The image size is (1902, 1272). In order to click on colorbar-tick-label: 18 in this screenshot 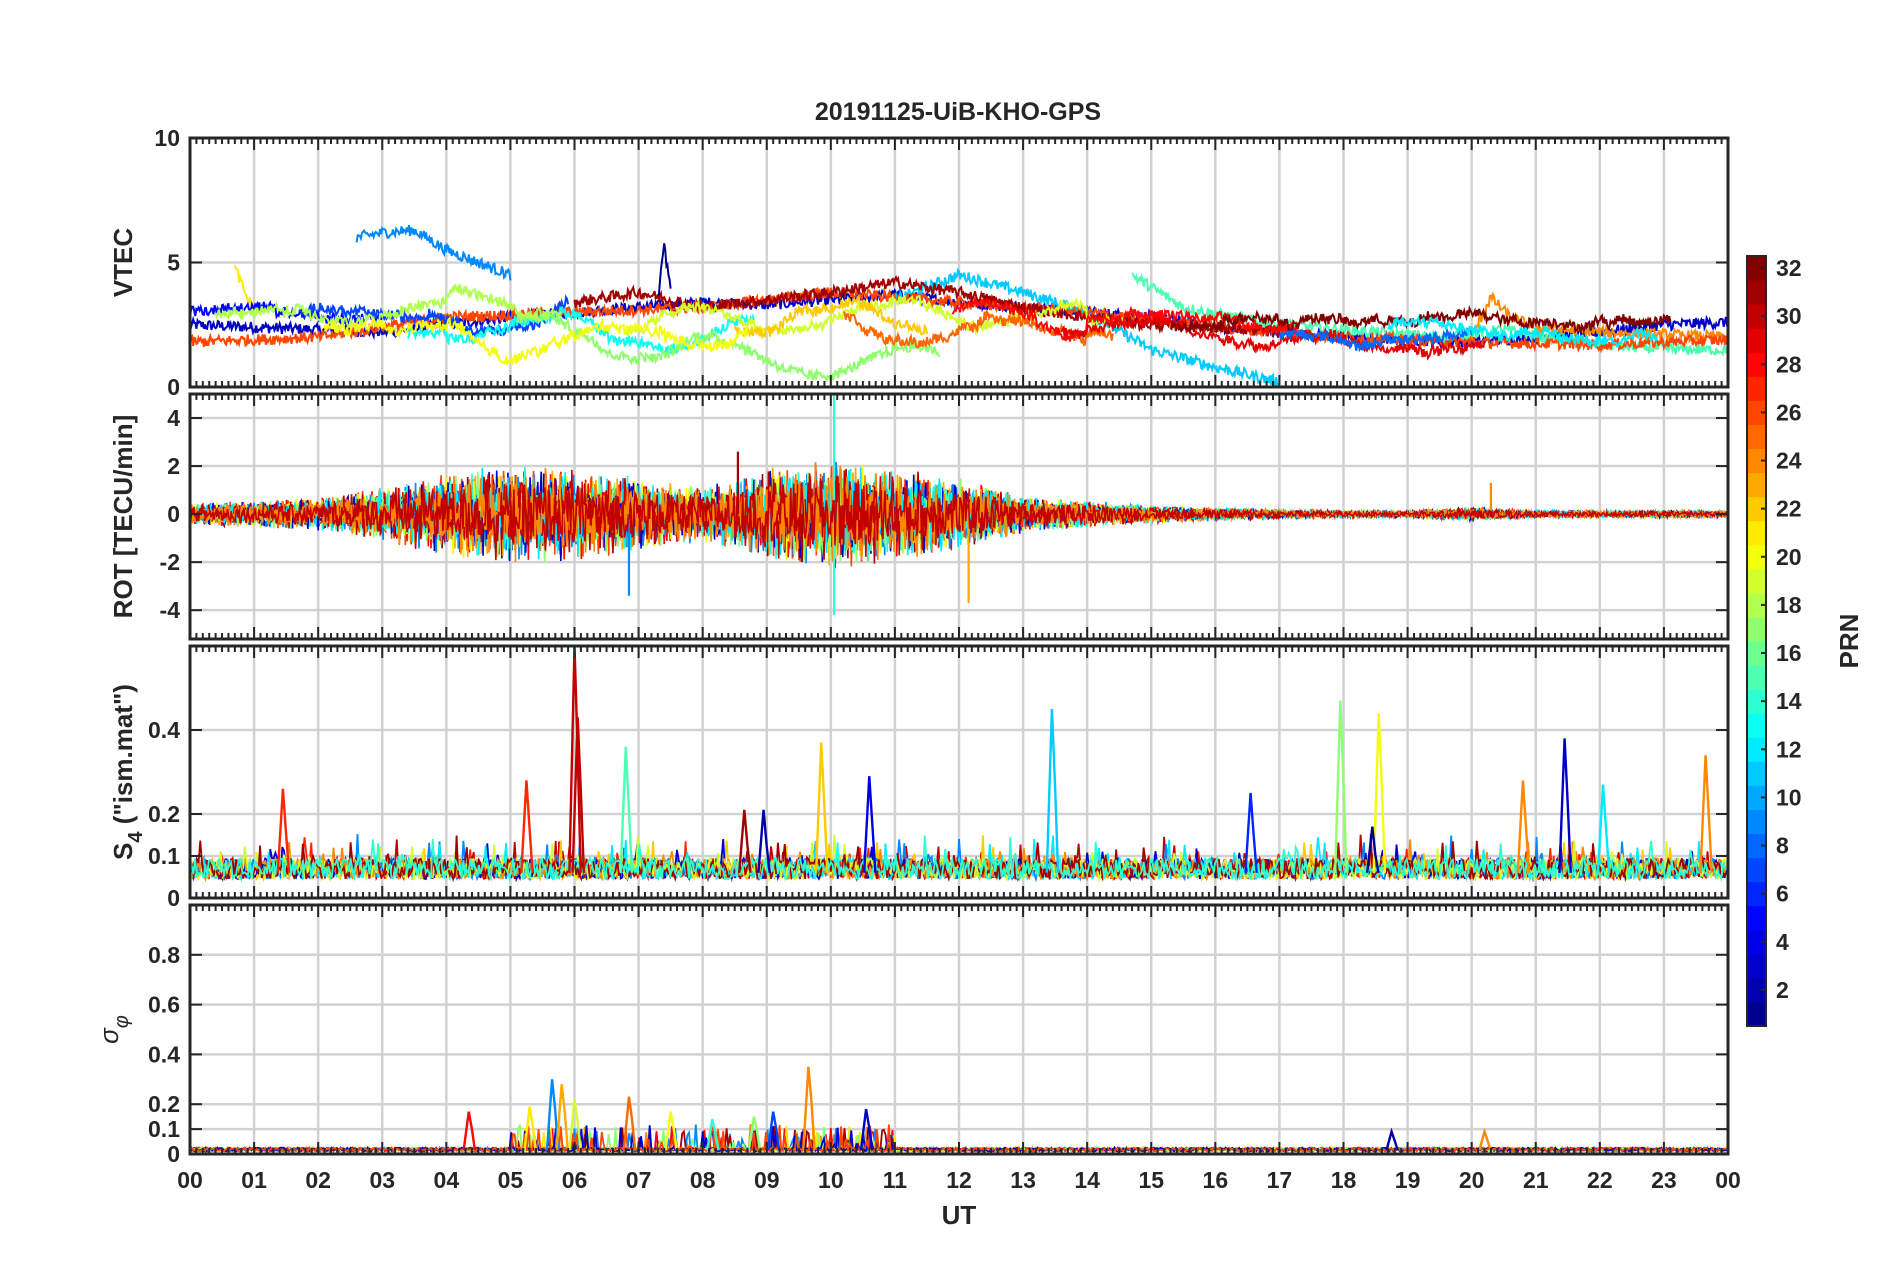, I will do `click(1789, 605)`.